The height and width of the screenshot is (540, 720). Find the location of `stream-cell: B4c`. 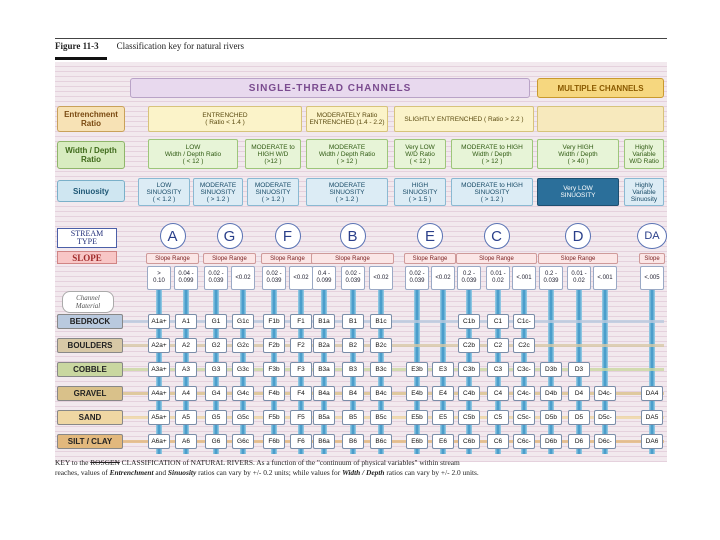

stream-cell: B4c is located at coordinates (381, 393).